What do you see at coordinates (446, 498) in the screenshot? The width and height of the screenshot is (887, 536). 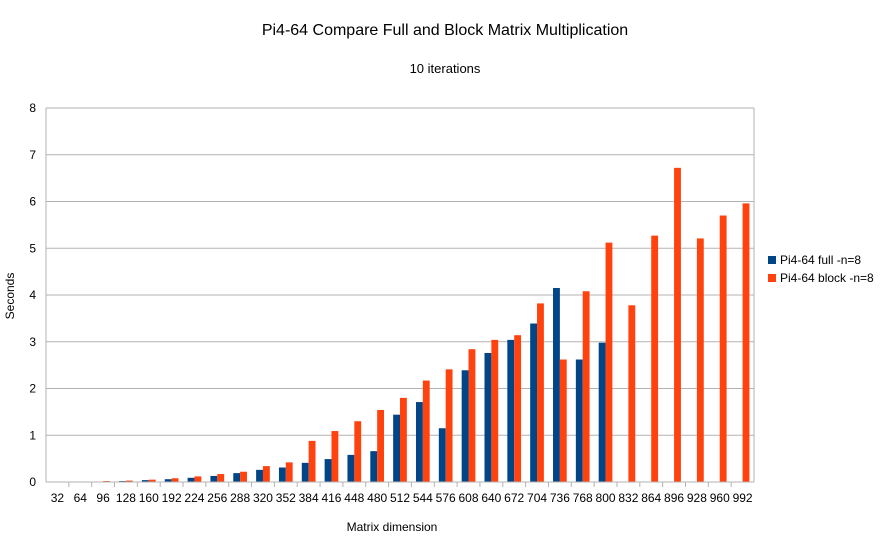 I see `x-tick-label: 576` at bounding box center [446, 498].